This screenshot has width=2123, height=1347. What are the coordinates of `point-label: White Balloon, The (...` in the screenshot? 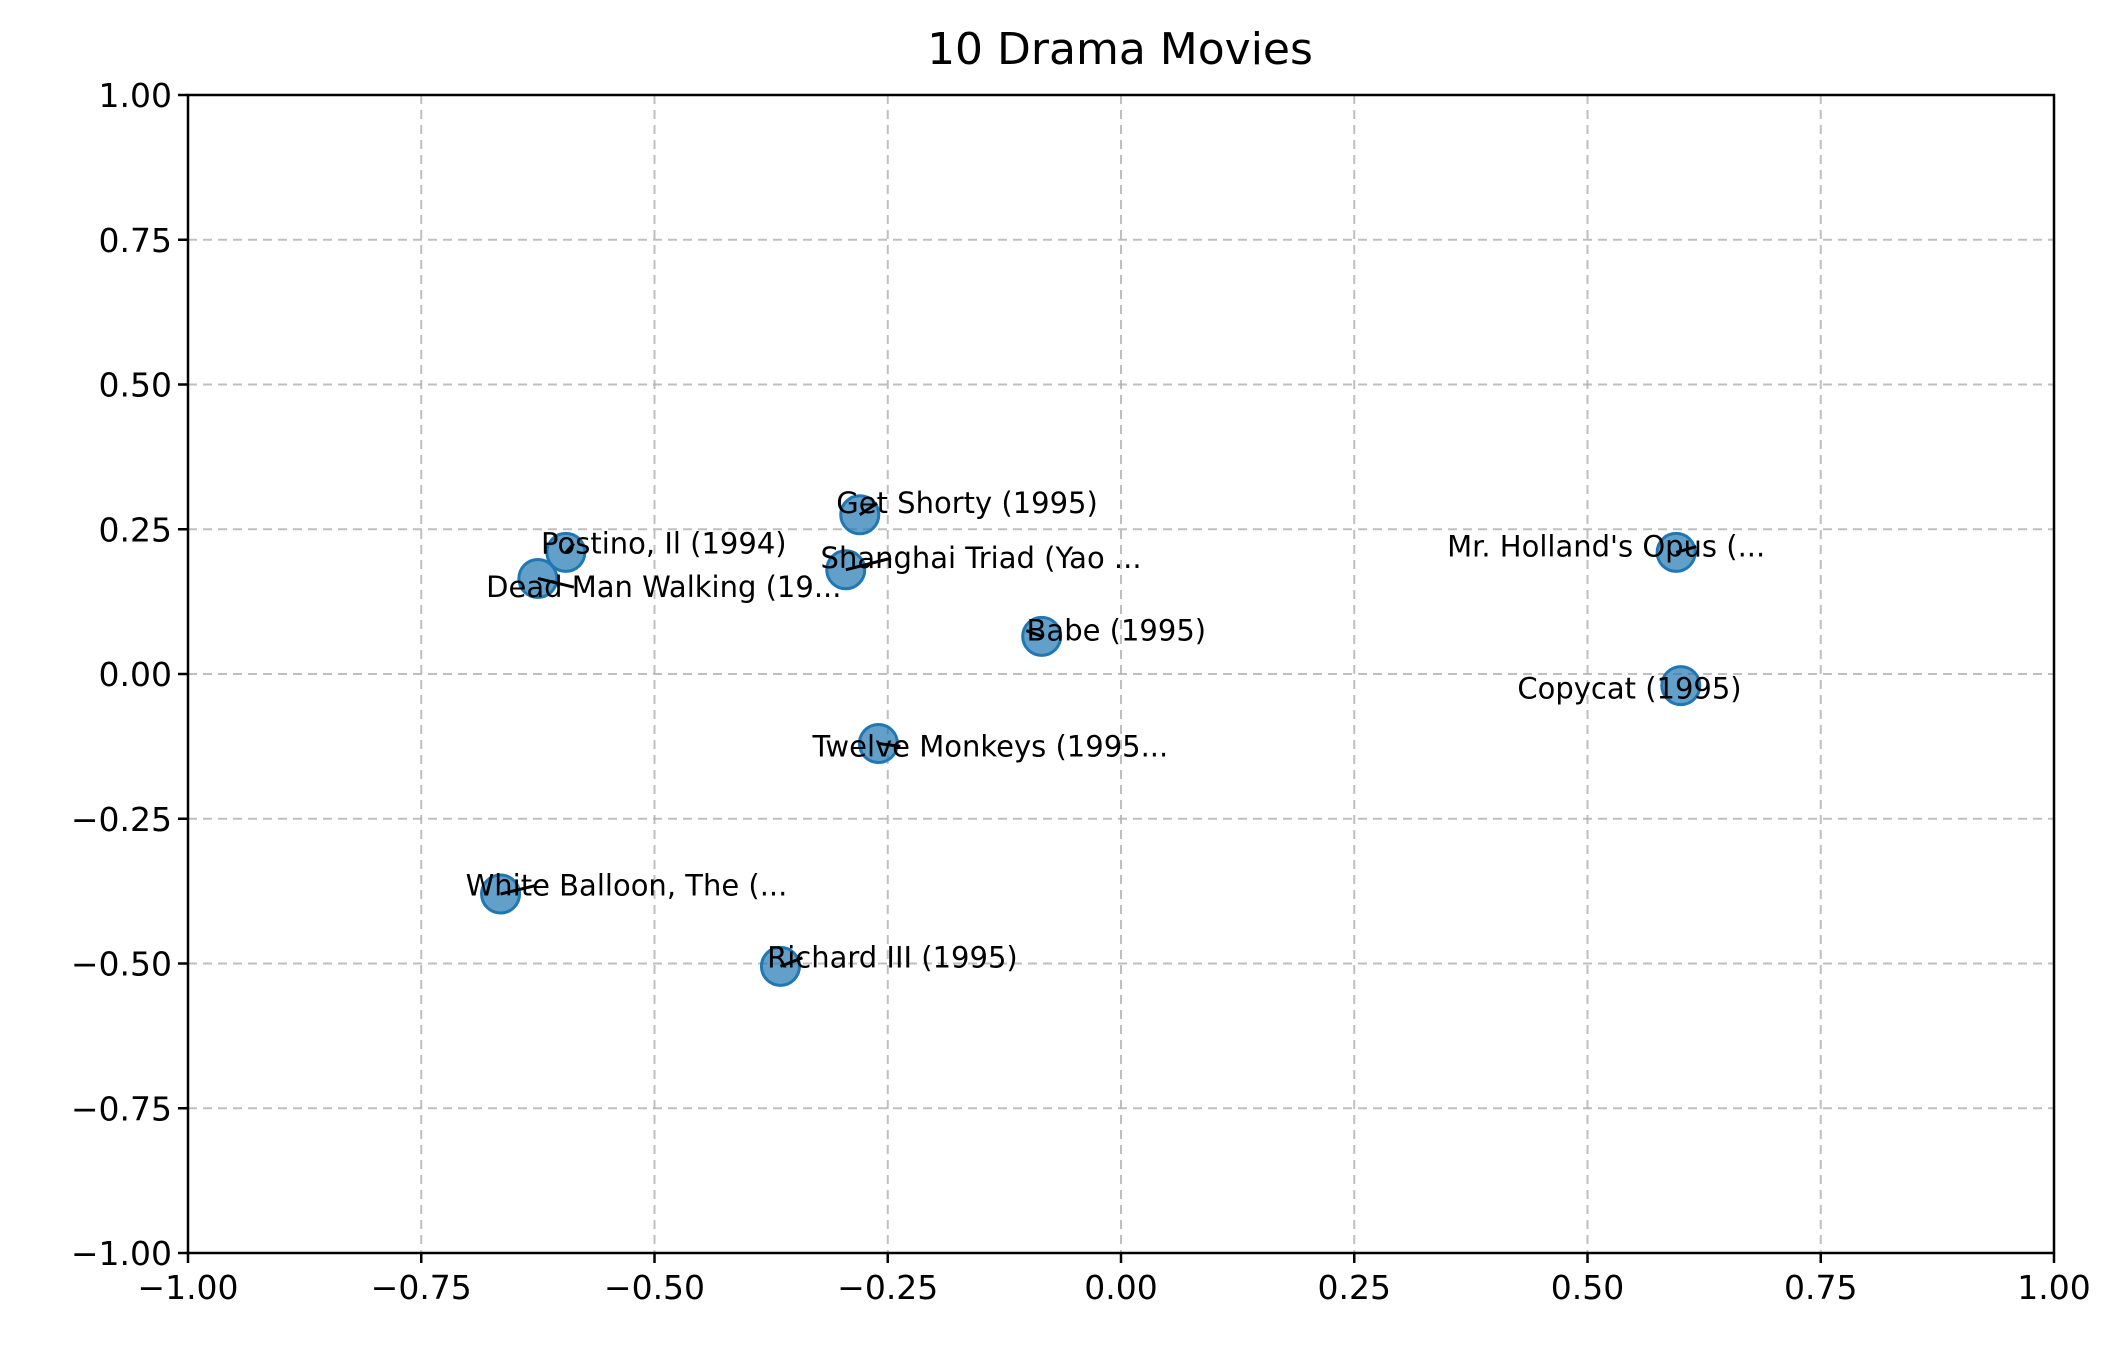 It's located at (627, 885).